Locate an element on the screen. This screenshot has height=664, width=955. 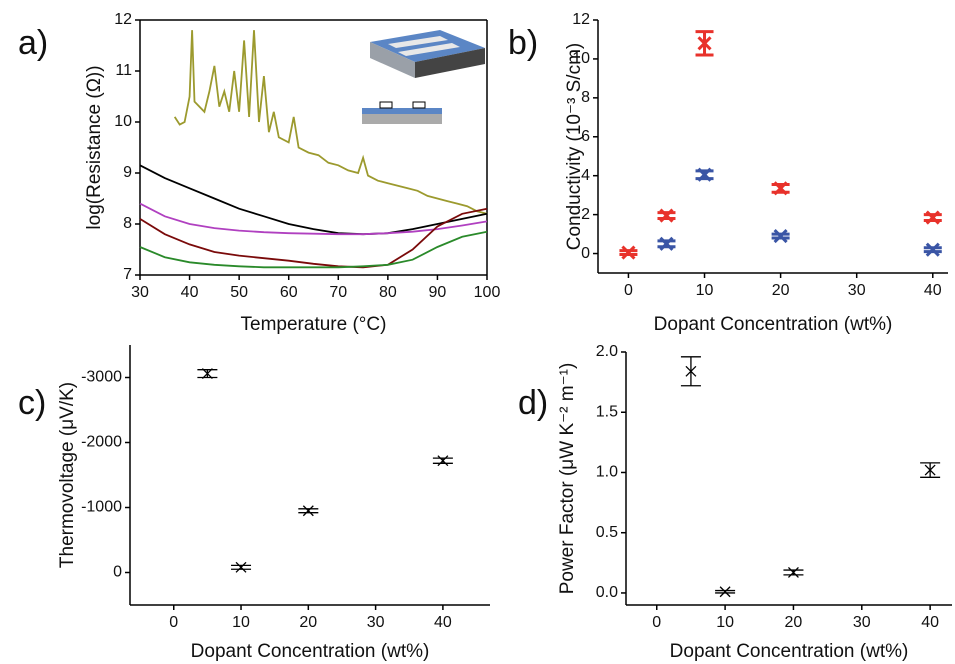
x-tick-label: 90 is located at coordinates (438, 292).